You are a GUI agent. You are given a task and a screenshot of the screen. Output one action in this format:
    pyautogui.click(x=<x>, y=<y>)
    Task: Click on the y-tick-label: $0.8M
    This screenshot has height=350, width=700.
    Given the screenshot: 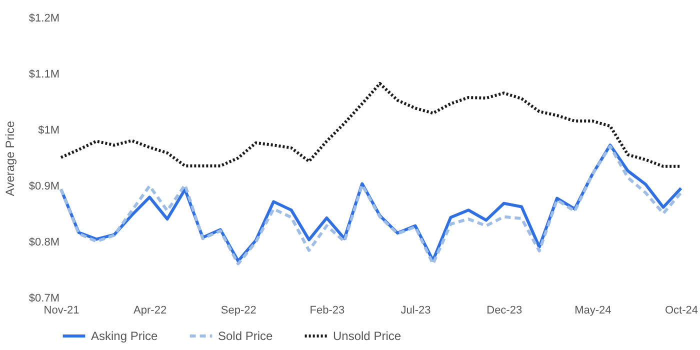 What is the action you would take?
    pyautogui.click(x=44, y=242)
    